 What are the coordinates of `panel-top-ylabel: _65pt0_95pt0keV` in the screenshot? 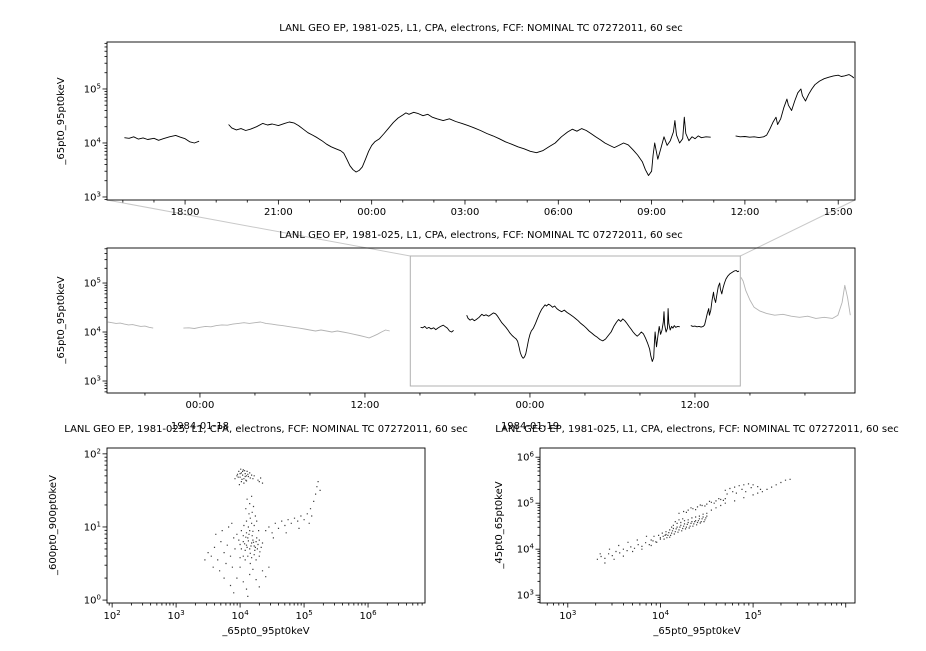 It's located at (61, 121).